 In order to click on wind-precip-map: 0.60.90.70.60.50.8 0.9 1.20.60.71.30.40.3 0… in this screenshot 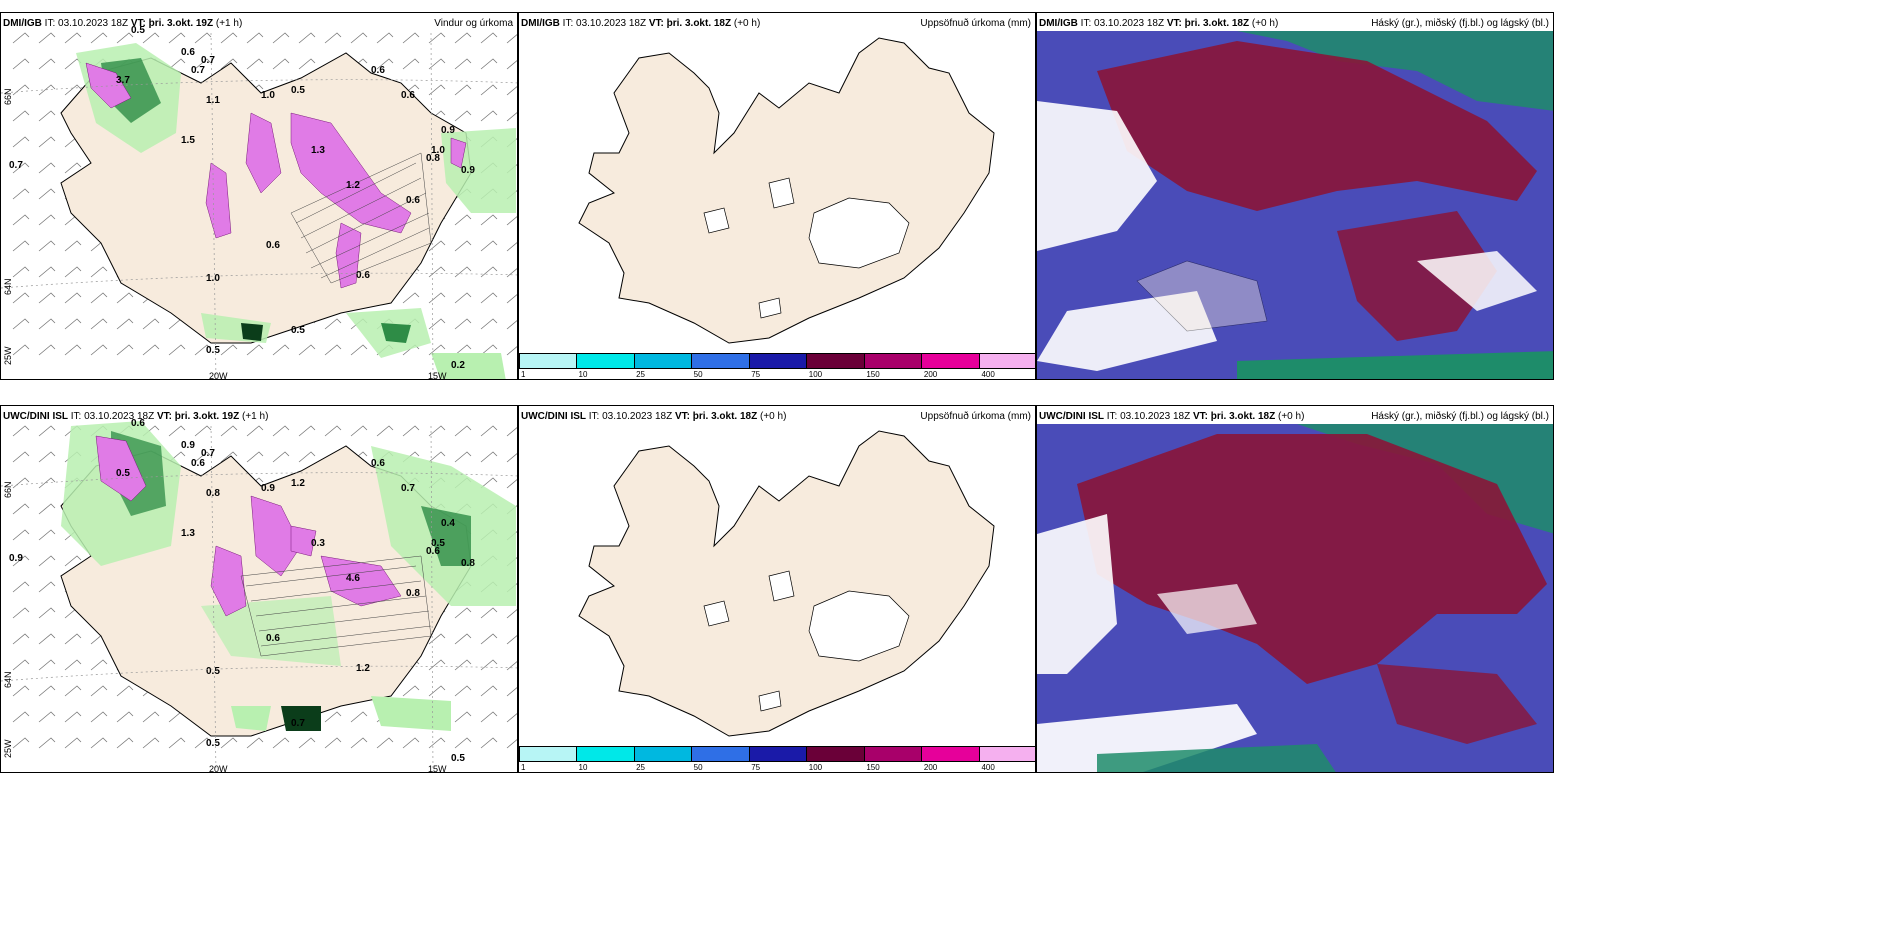, I will do `click(259, 595)`.